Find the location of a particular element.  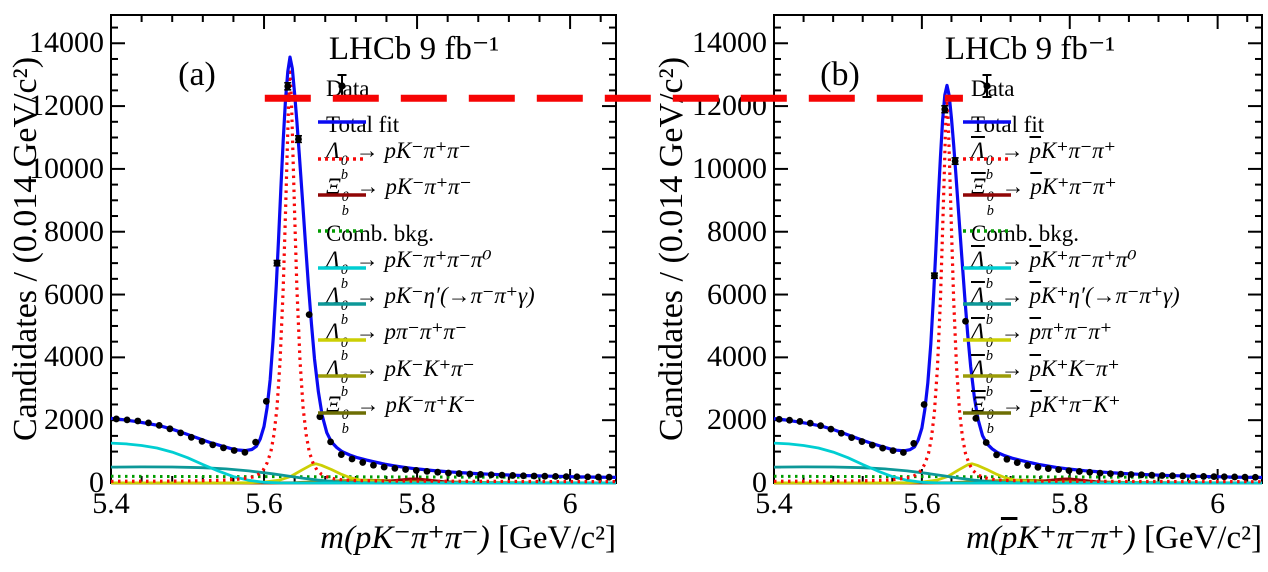

experiment-label-a: LHCb 9 fb⁻¹ is located at coordinates (414, 49).